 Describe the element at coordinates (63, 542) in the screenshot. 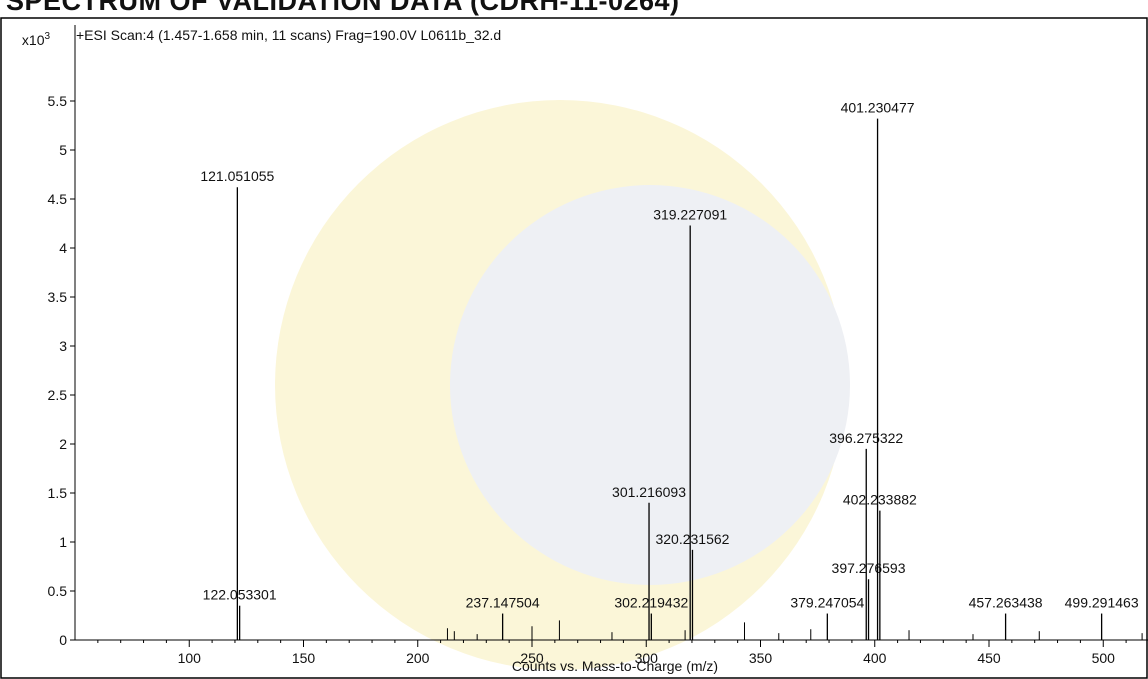

I see `y-tick-label: 1` at that location.